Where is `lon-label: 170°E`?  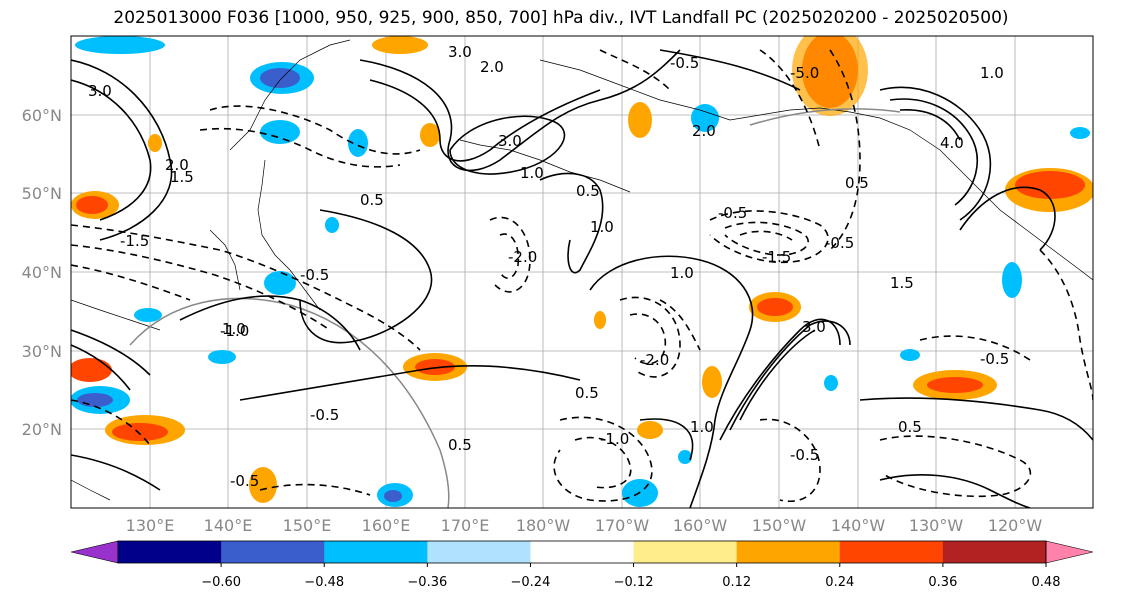 lon-label: 170°E is located at coordinates (465, 525).